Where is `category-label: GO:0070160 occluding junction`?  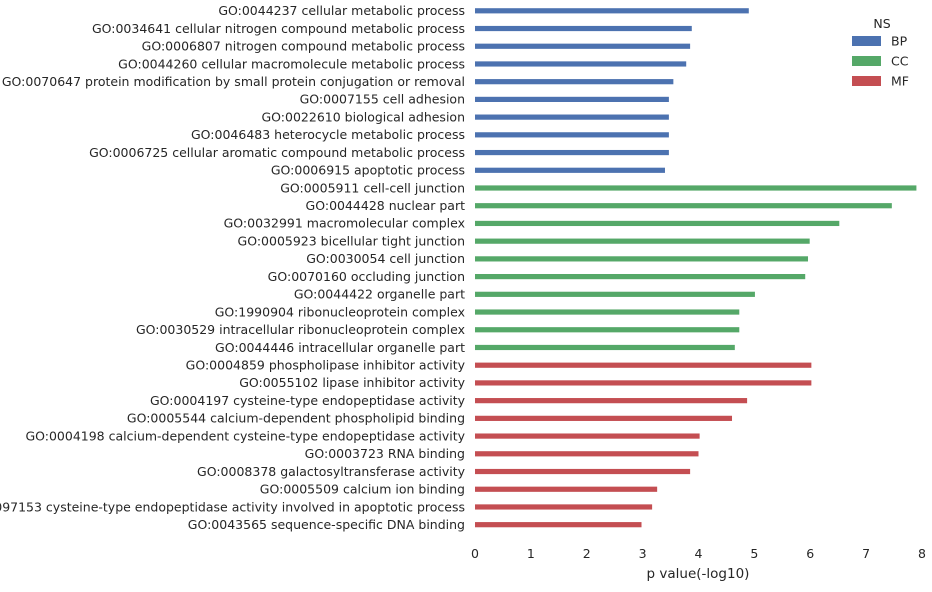 category-label: GO:0070160 occluding junction is located at coordinates (366, 276).